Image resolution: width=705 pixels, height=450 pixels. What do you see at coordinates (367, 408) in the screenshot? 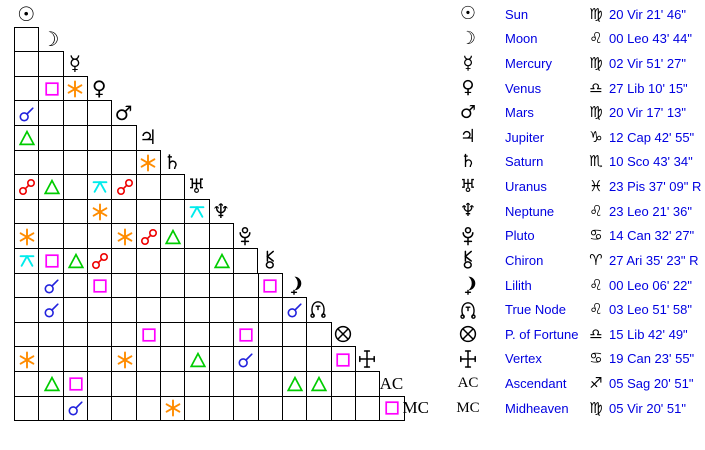
I see `empty-aspect-cell-mc-vertex` at bounding box center [367, 408].